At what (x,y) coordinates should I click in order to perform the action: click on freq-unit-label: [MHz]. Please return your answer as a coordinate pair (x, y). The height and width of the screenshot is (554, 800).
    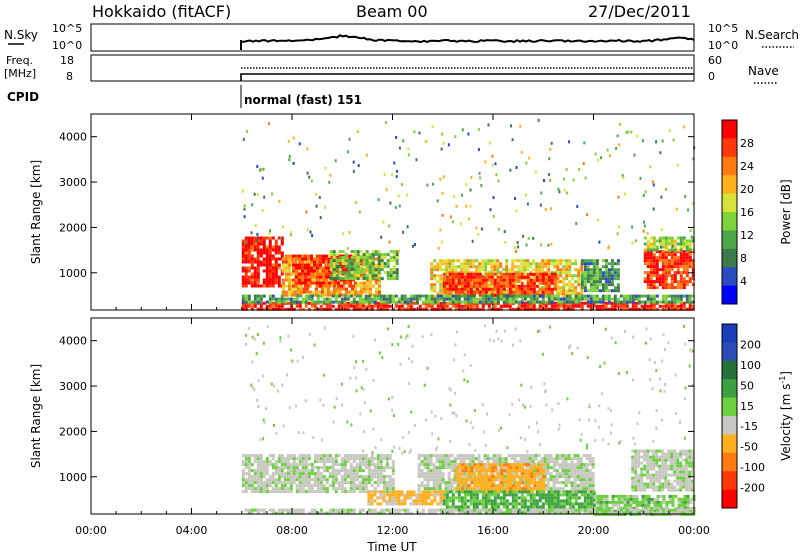
    Looking at the image, I should click on (20, 73).